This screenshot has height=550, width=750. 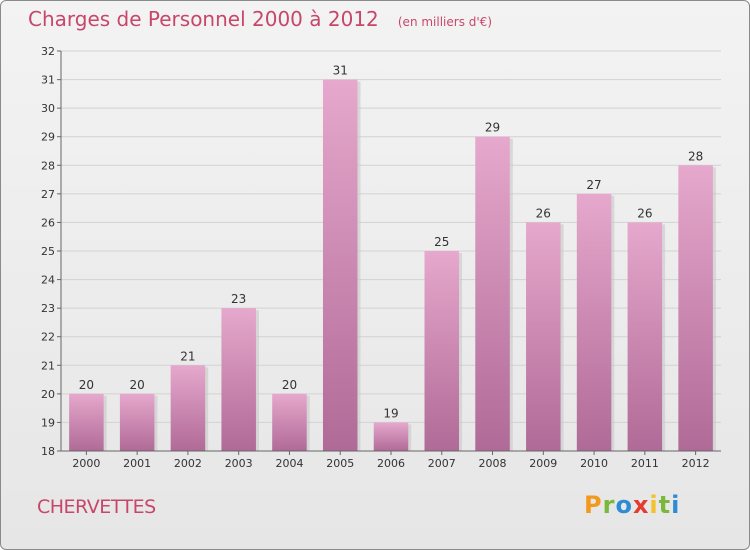 I want to click on logo-letter: P, so click(x=593, y=505).